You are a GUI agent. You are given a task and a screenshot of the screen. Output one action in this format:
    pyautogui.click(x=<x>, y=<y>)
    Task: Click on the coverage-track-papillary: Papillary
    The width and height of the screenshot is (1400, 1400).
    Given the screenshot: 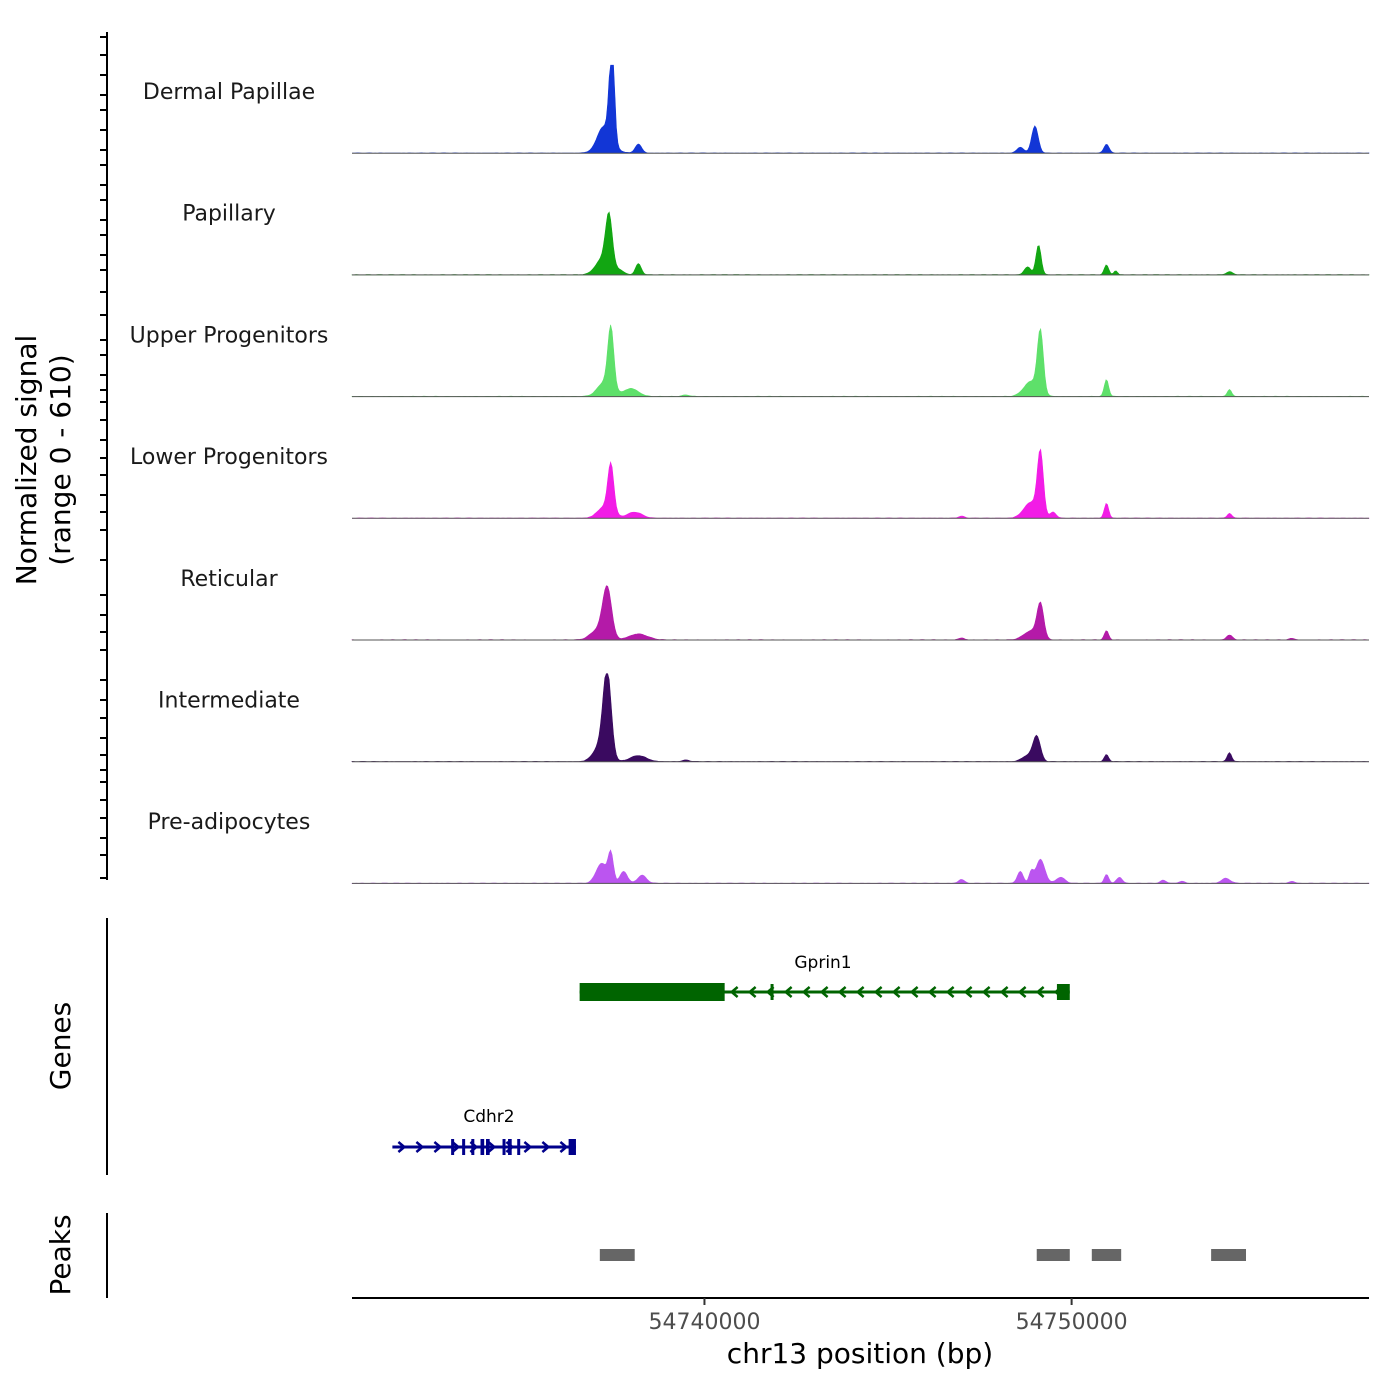 What is the action you would take?
    pyautogui.click(x=776, y=239)
    